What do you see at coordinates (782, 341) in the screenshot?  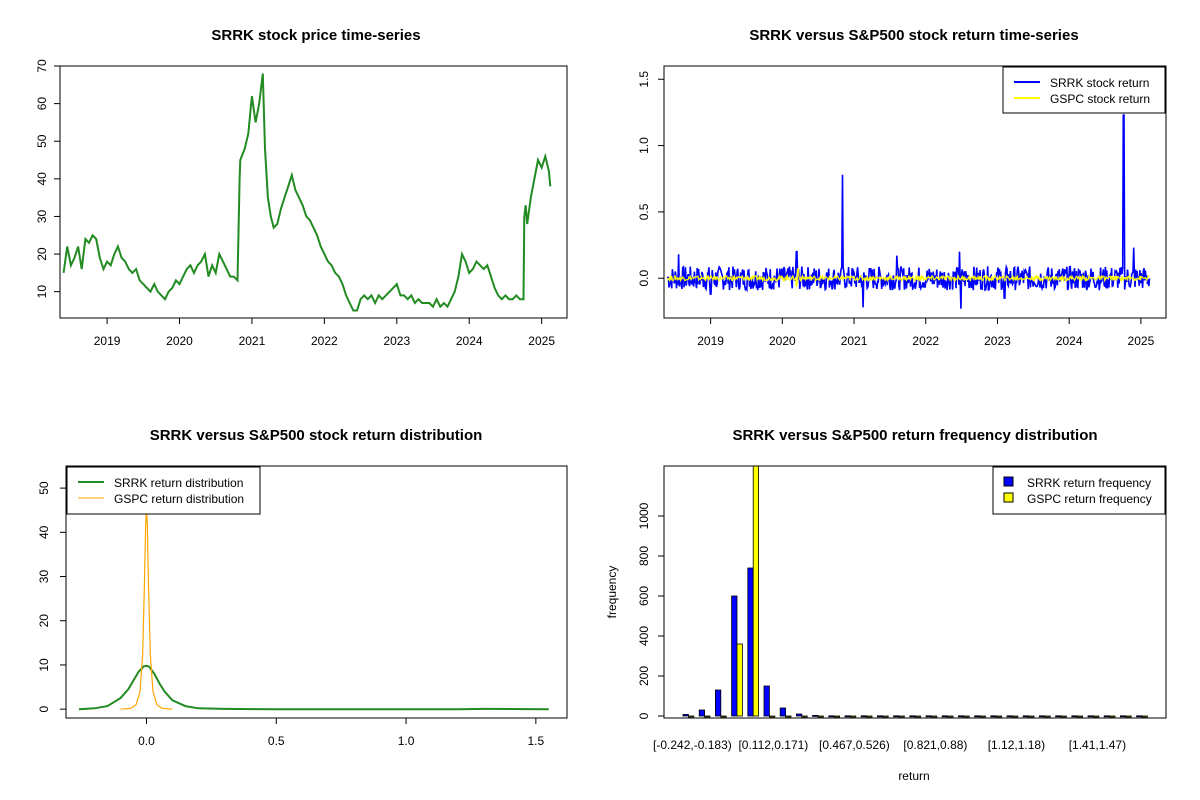 I see `returns-x-tick-label: 2020` at bounding box center [782, 341].